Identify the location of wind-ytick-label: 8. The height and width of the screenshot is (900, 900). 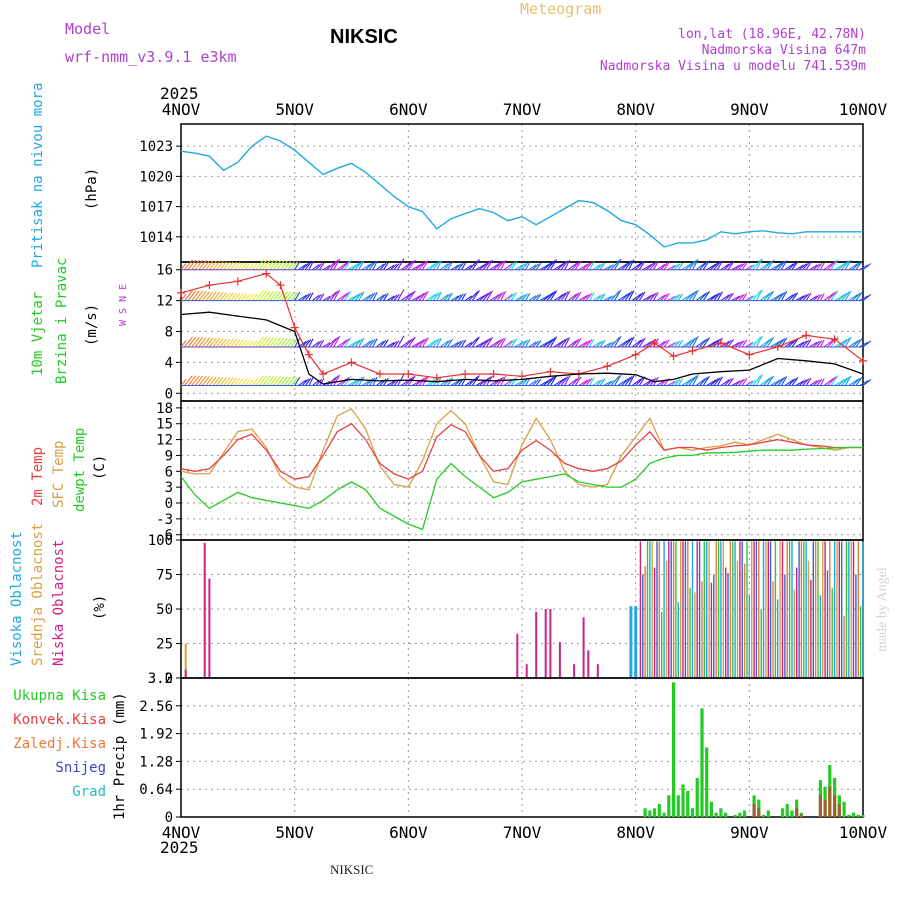
(169, 333).